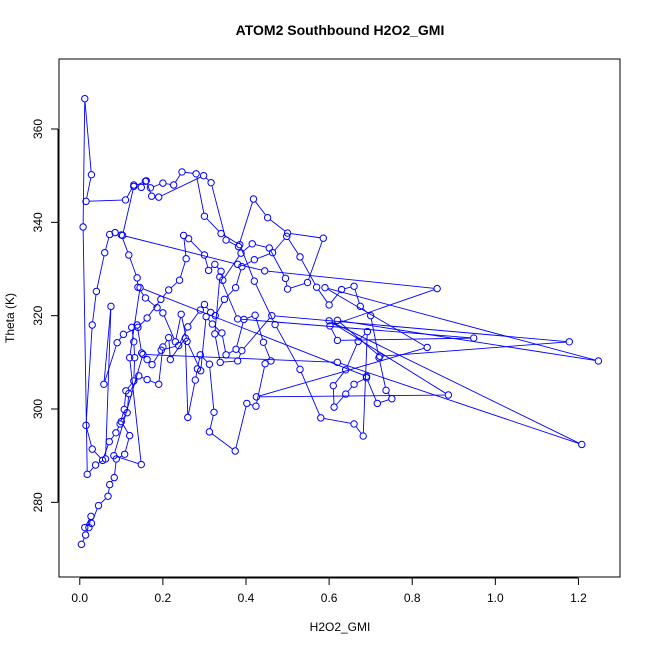 This screenshot has width=650, height=650. What do you see at coordinates (246, 598) in the screenshot?
I see `x-tick-label: 0.4` at bounding box center [246, 598].